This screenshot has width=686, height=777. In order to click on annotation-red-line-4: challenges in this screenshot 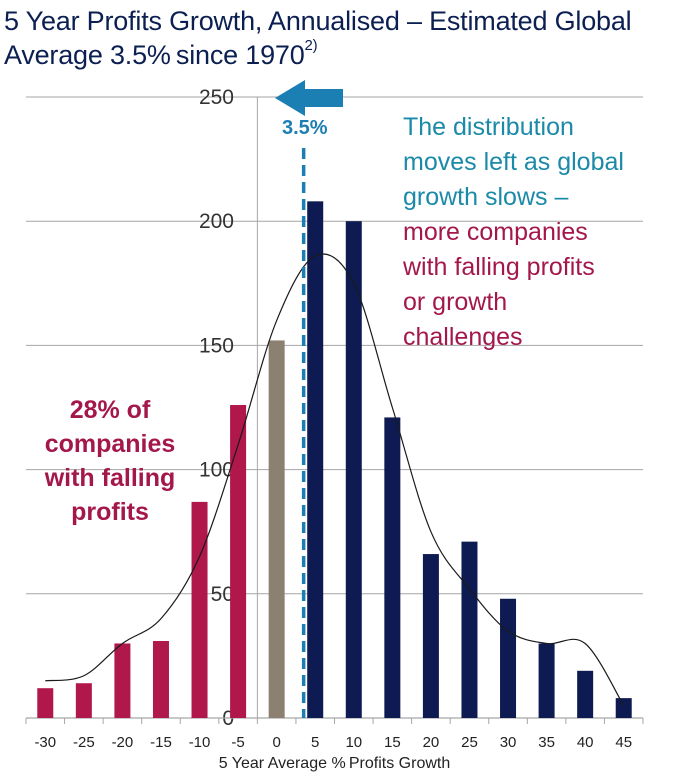, I will do `click(463, 337)`.